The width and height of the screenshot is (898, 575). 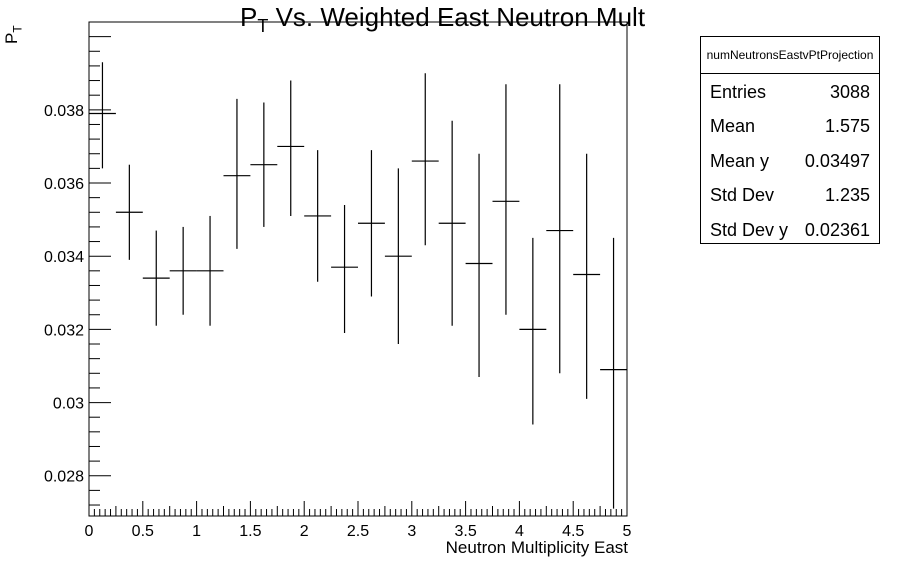 I want to click on stats-box-name: numNeutronsEastvPtProjection, so click(x=790, y=55).